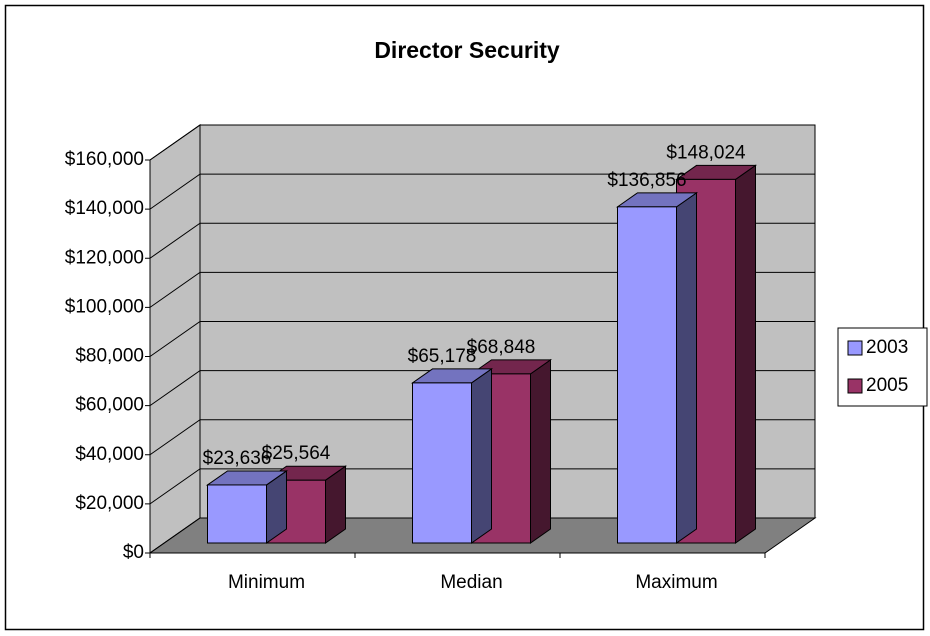 The image size is (930, 636). I want to click on x-tick-label: Median, so click(471, 582).